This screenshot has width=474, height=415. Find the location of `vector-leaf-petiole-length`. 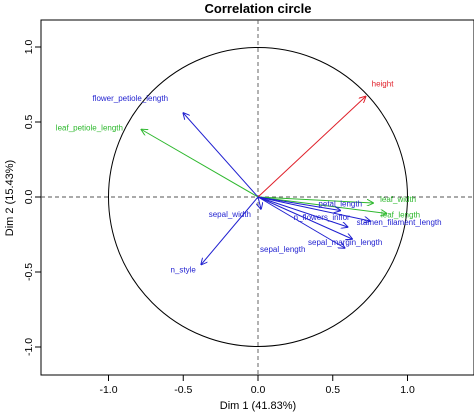

vector-leaf-petiole-length is located at coordinates (200, 164).